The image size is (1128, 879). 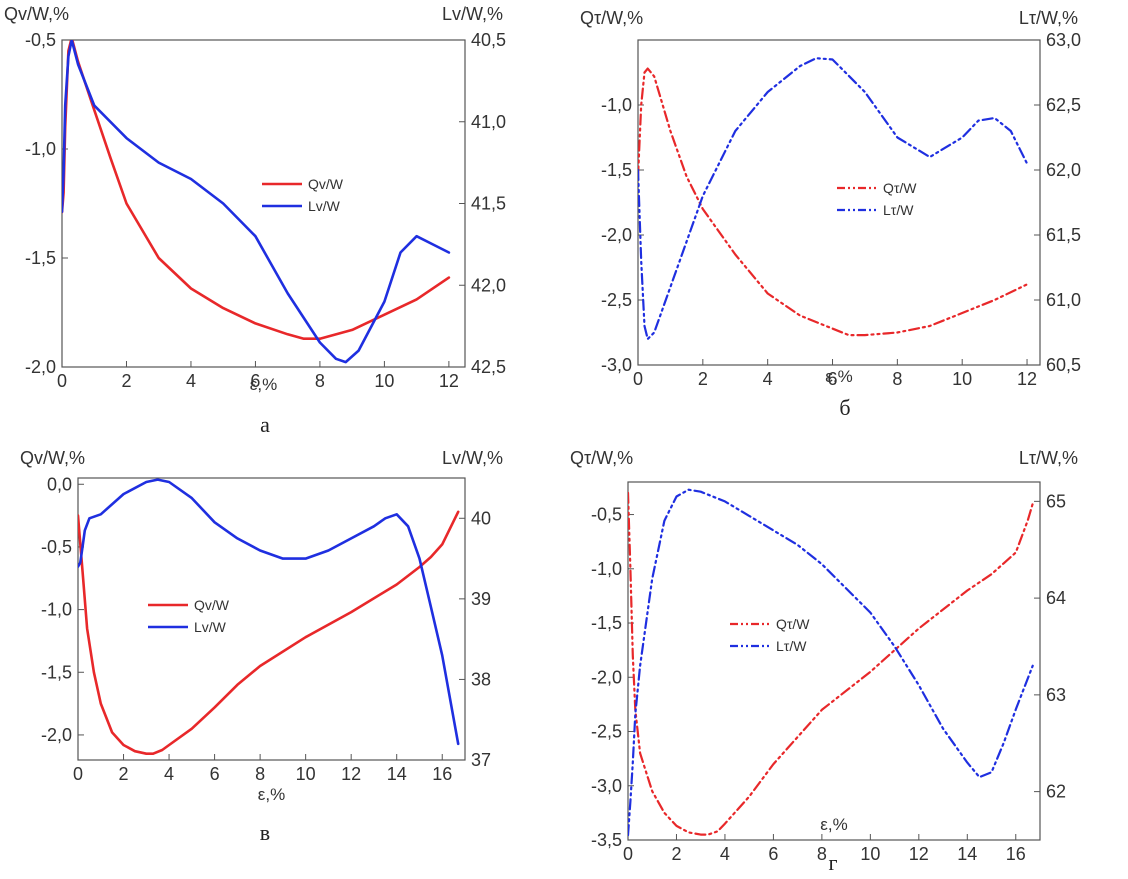 What do you see at coordinates (488, 40) in the screenshot?
I see `y-right-tick-label: 40,5` at bounding box center [488, 40].